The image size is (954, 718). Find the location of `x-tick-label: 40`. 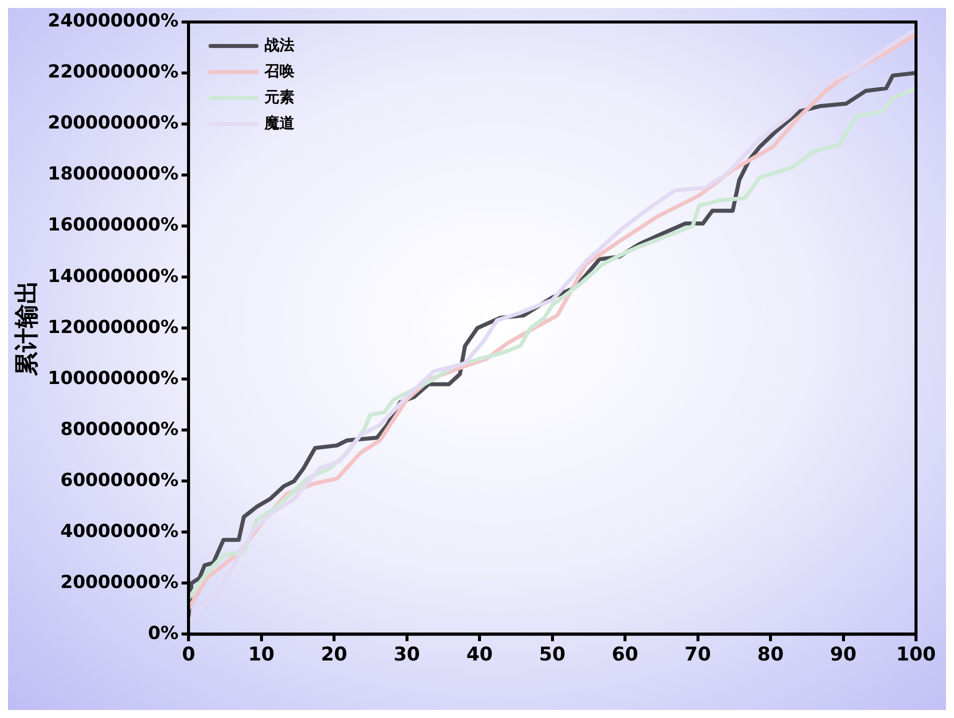

x-tick-label: 40 is located at coordinates (479, 655).